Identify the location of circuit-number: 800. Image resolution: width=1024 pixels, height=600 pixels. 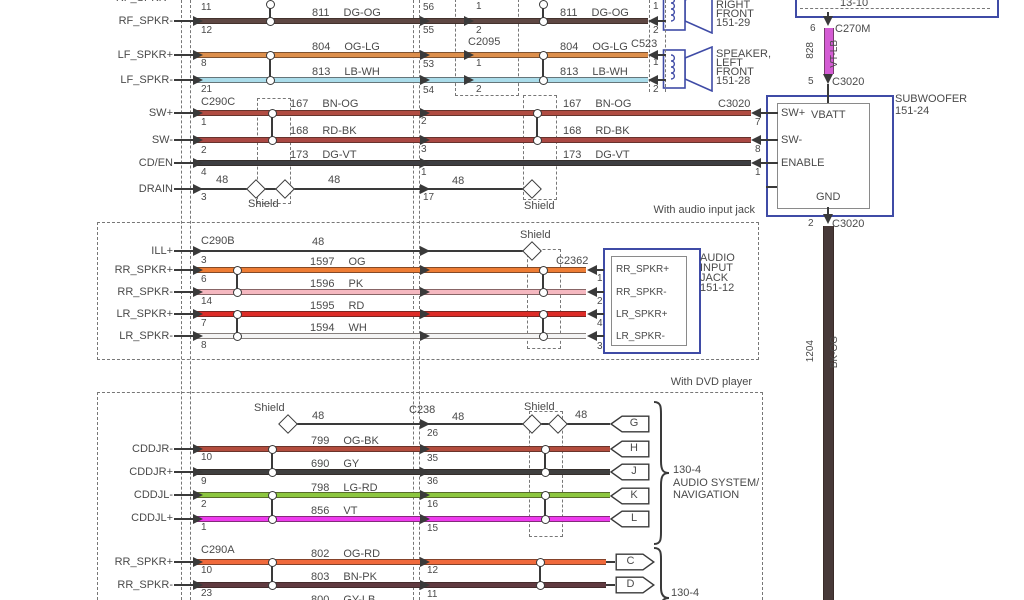
(320, 597).